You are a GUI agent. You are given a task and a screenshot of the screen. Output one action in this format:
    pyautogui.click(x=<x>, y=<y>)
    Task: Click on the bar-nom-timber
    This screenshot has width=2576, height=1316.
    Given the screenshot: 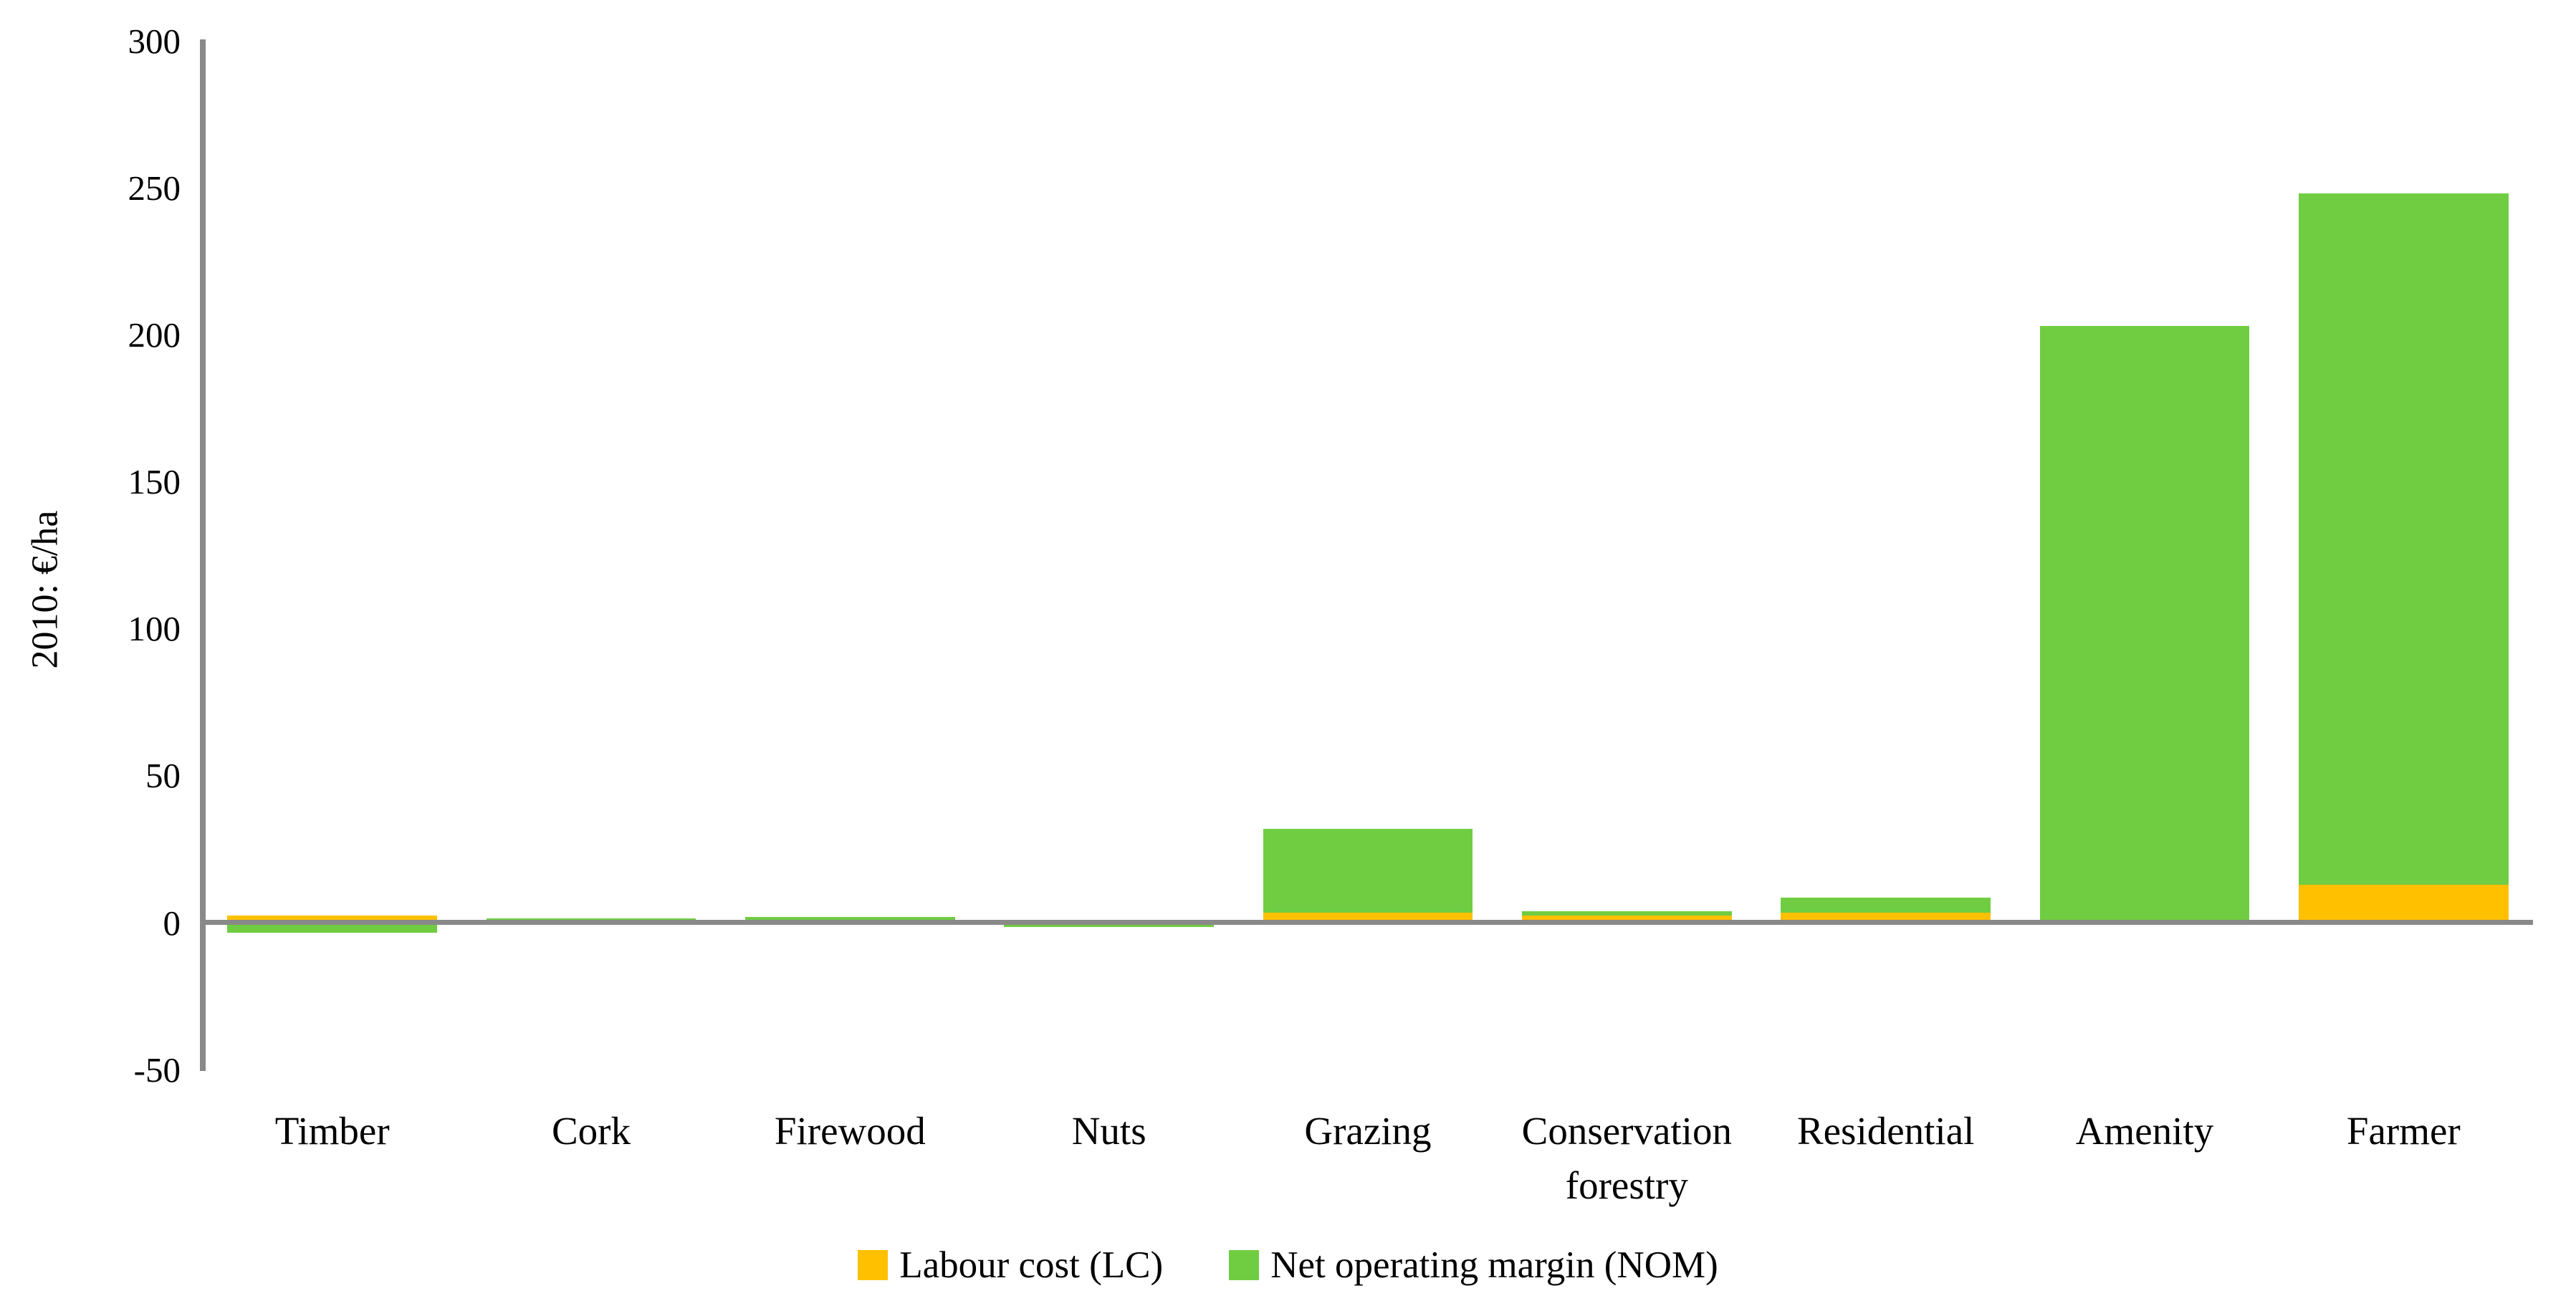 What is the action you would take?
    pyautogui.click(x=332, y=928)
    